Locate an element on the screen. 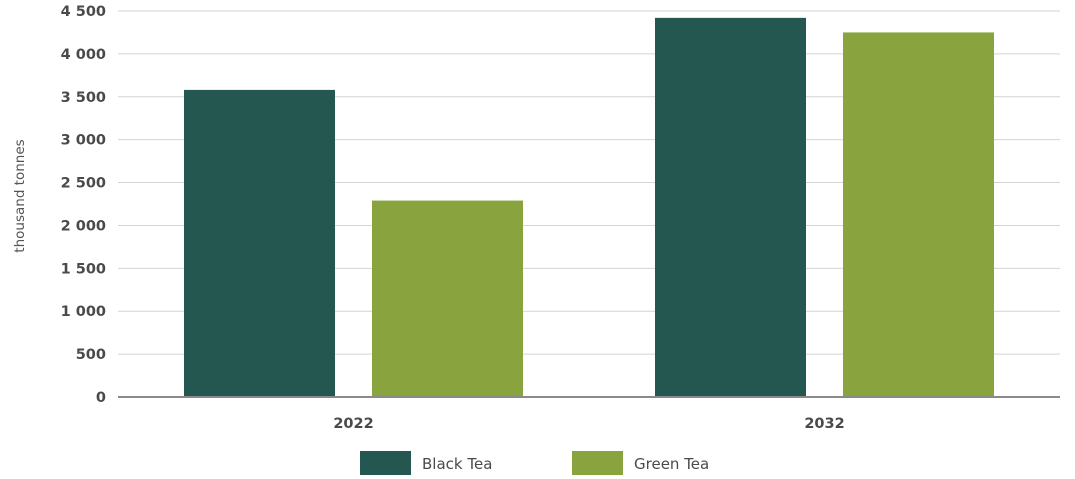 This screenshot has width=1075, height=479. legend-item-green-tea: Green Tea is located at coordinates (640, 463).